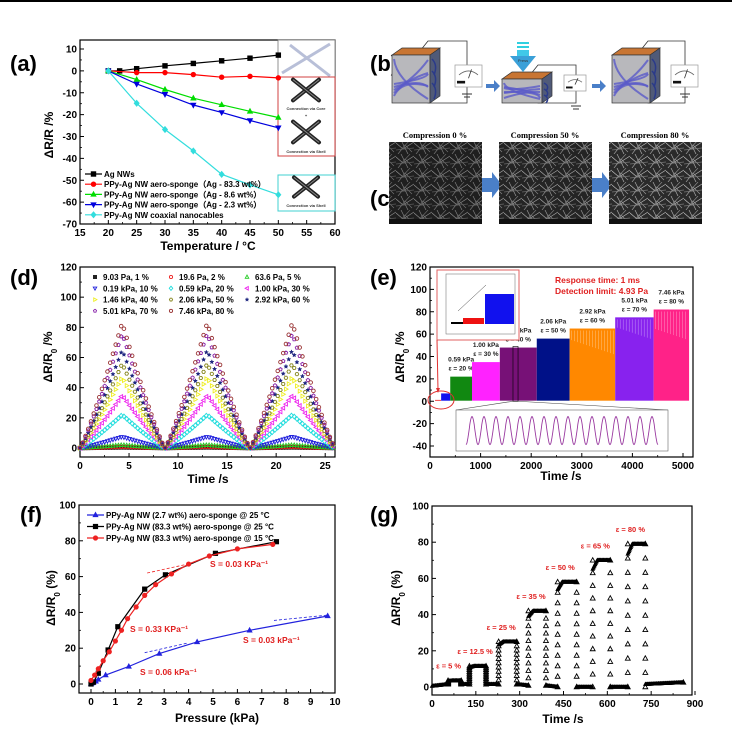 The height and width of the screenshot is (755, 732). What do you see at coordinates (402, 594) in the screenshot?
I see `ylabel-sub: 0` at bounding box center [402, 594].